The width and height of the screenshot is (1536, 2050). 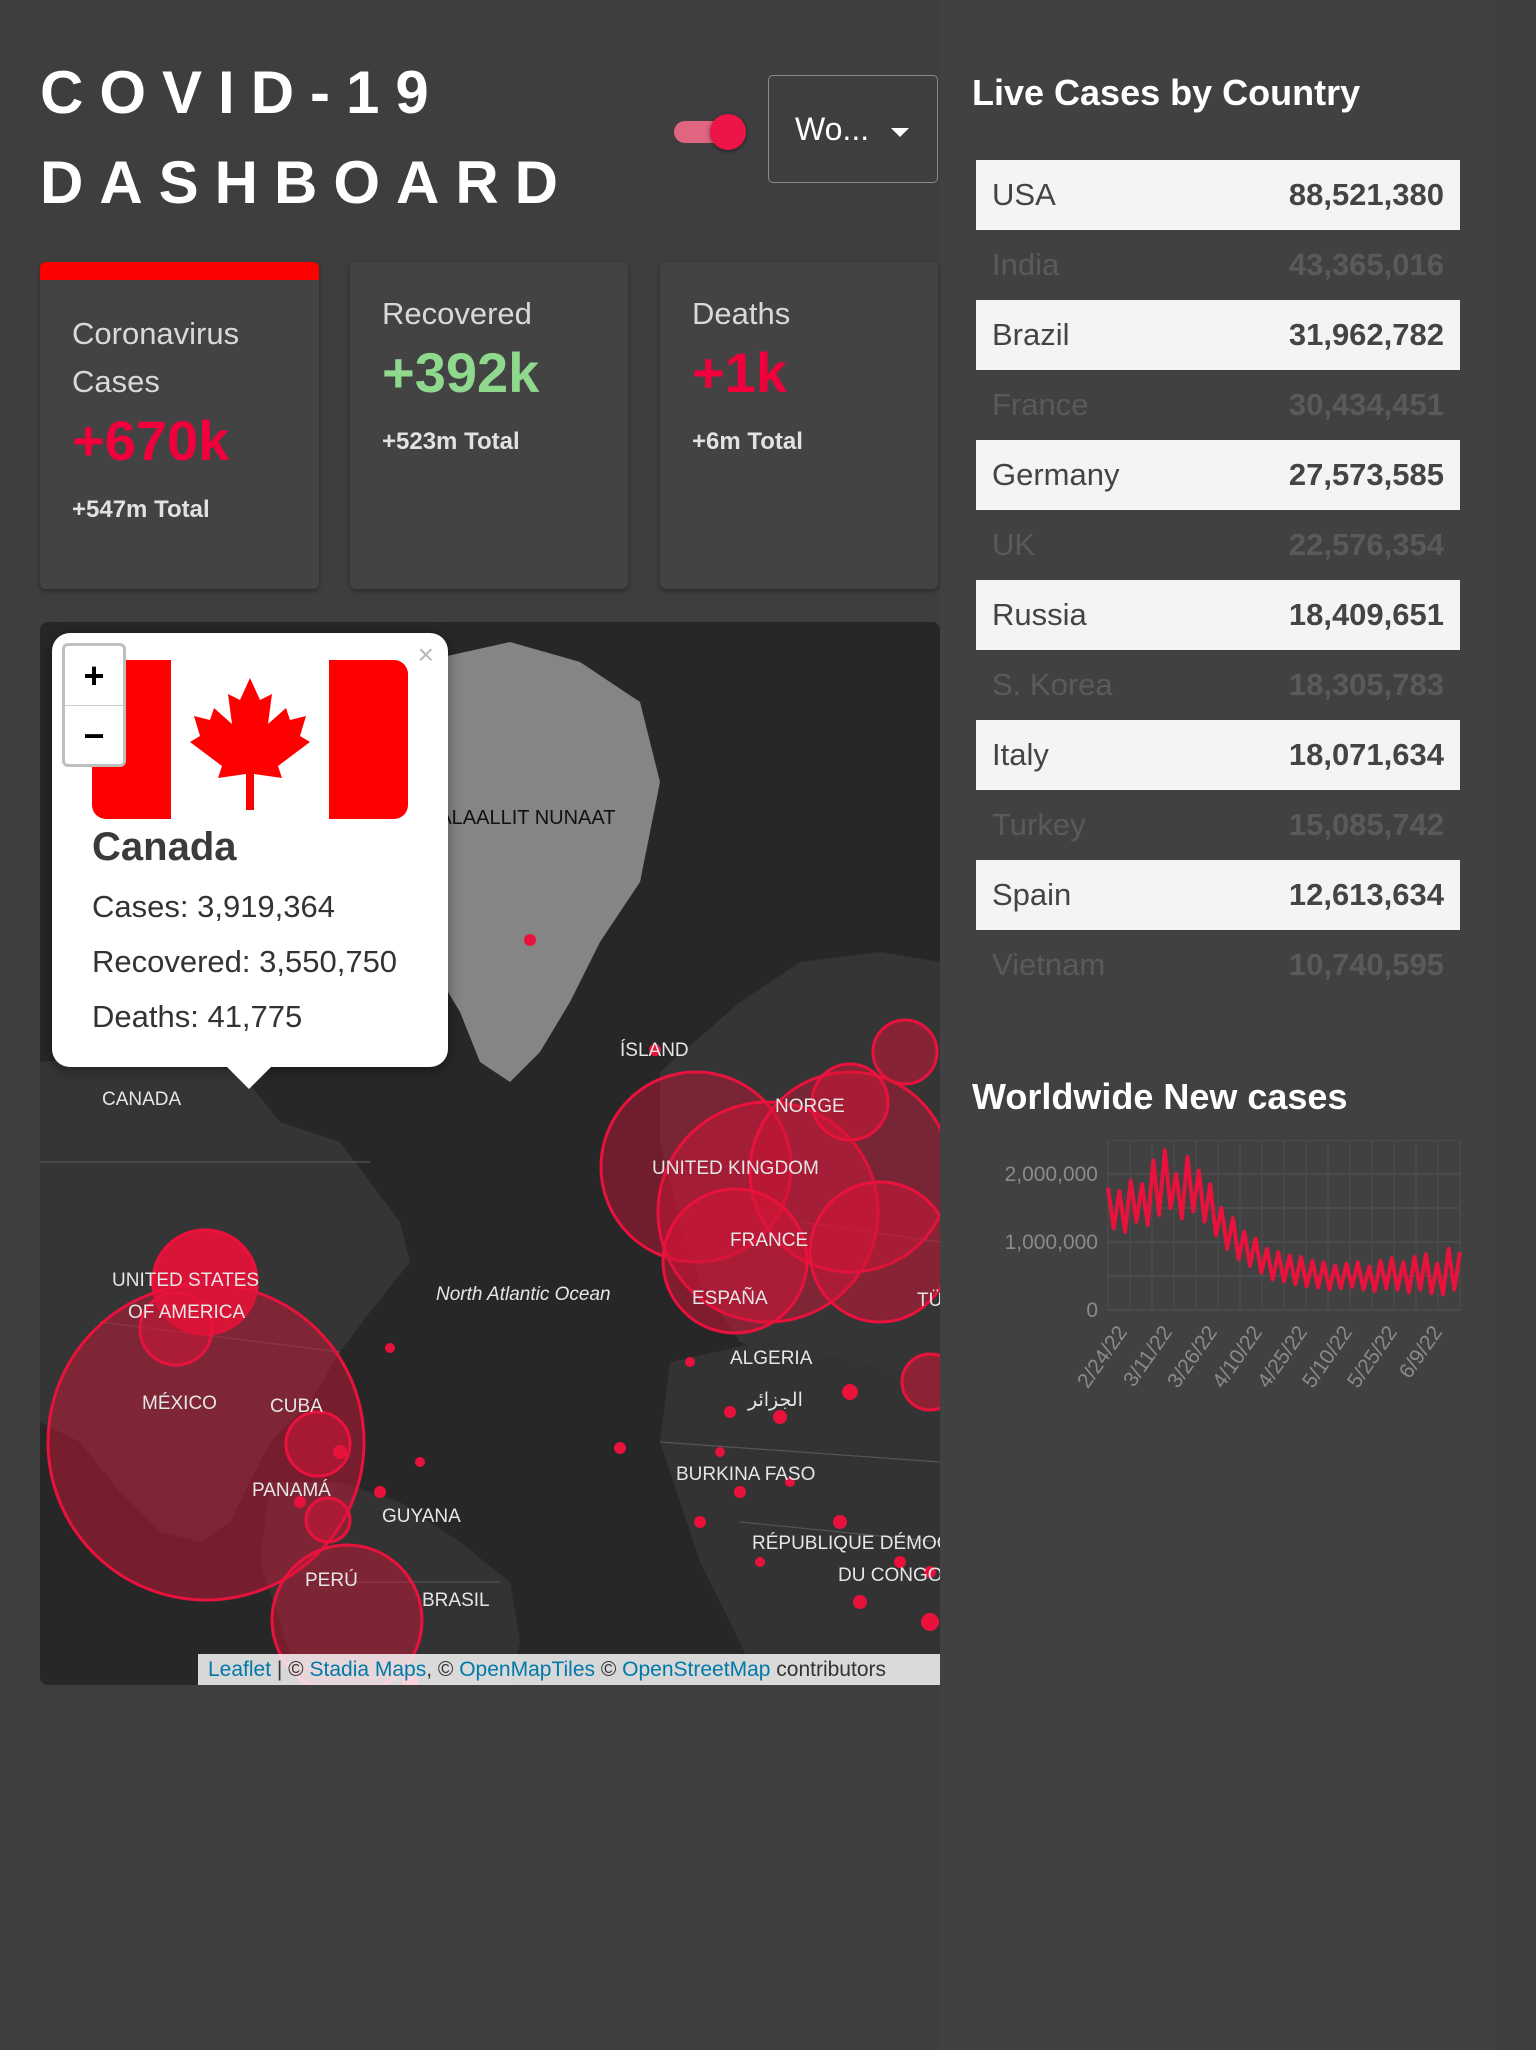 What do you see at coordinates (1366, 334) in the screenshot?
I see `country-cases: 31,962,782` at bounding box center [1366, 334].